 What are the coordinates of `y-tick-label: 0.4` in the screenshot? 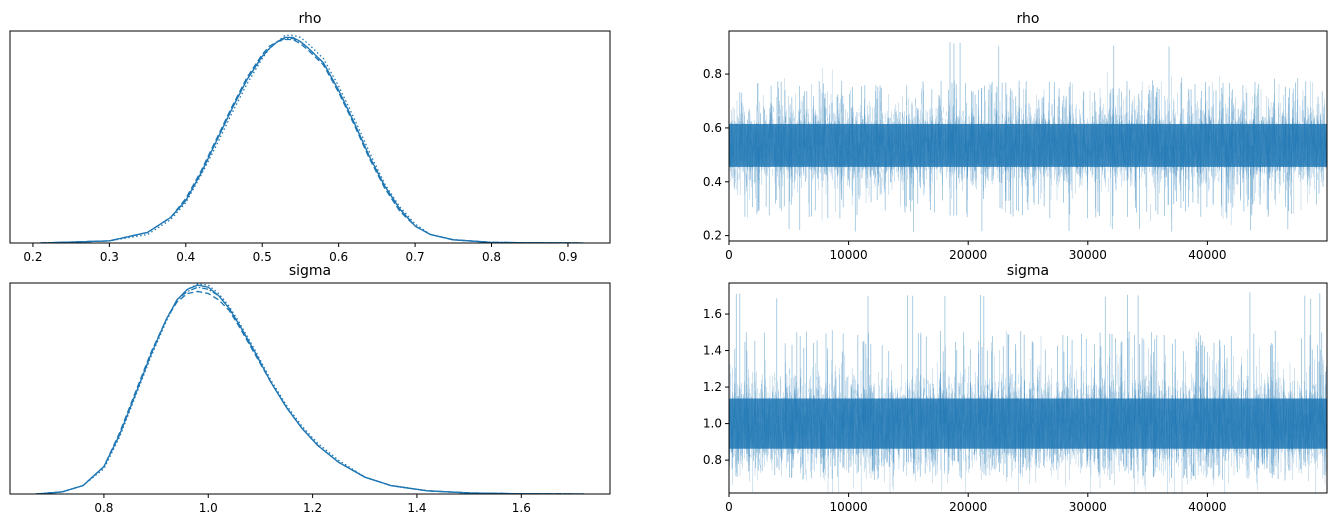 It's located at (712, 182).